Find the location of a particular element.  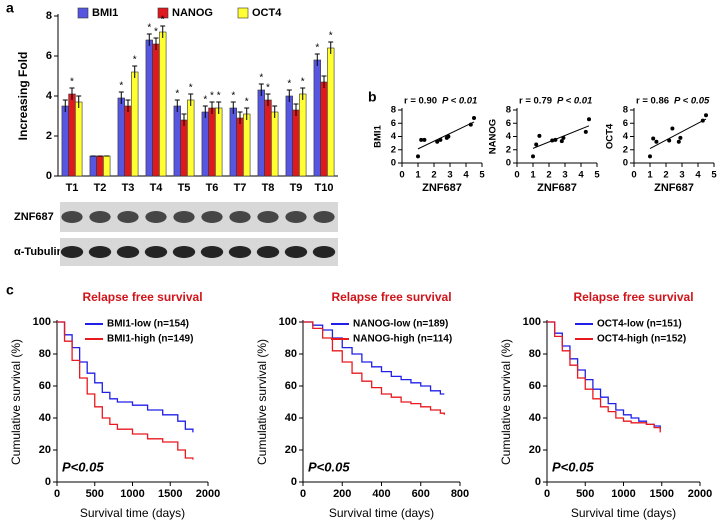

y-axis-label: BMI1 is located at coordinates (378, 135).